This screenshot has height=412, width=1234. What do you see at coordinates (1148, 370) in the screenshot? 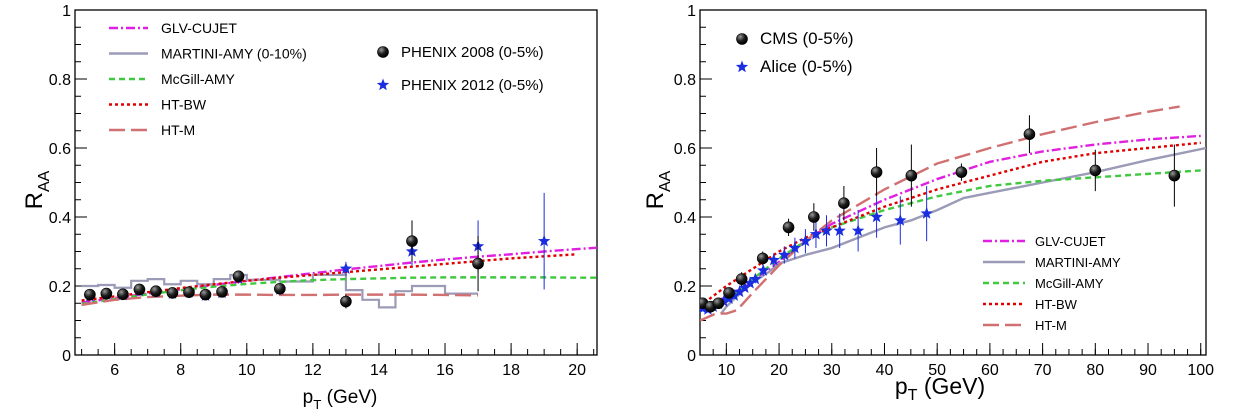
I see `x-tick-label: 90` at bounding box center [1148, 370].